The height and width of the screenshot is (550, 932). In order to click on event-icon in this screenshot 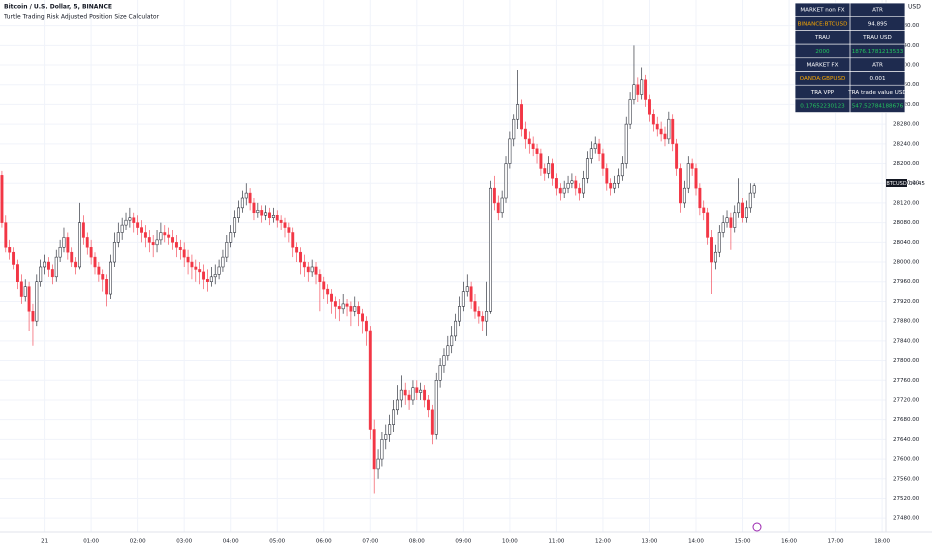, I will do `click(757, 527)`.